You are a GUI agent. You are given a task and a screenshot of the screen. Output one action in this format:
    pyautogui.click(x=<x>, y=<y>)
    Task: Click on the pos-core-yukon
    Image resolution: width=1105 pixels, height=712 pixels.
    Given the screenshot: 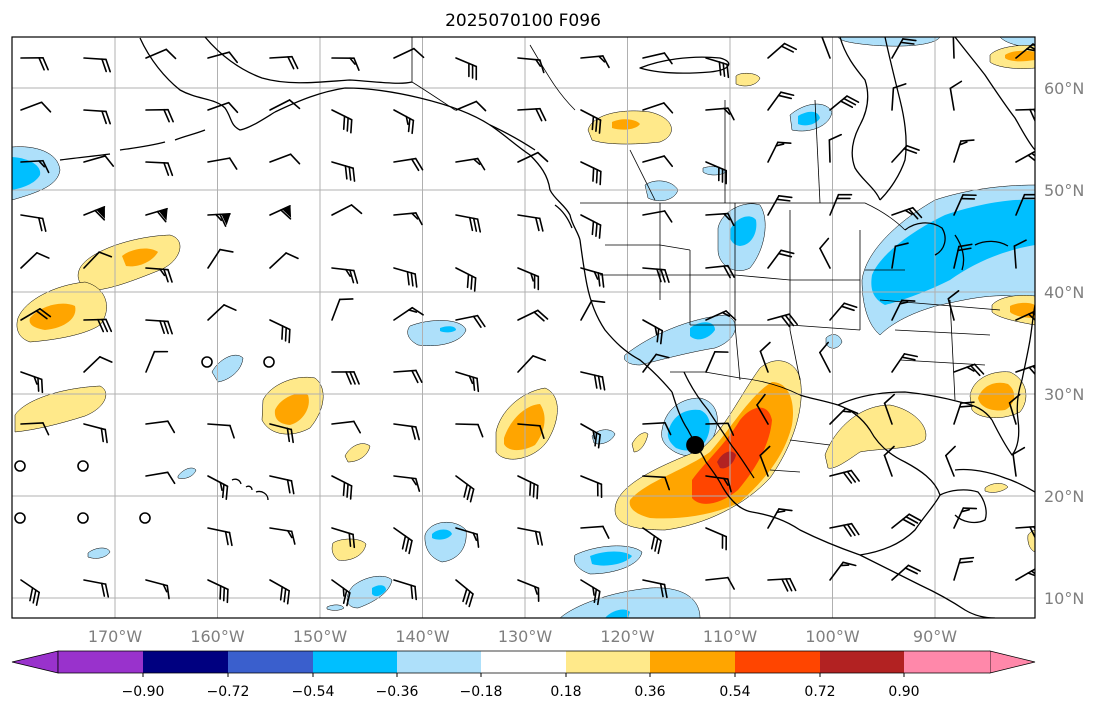 What is the action you would take?
    pyautogui.click(x=626, y=124)
    